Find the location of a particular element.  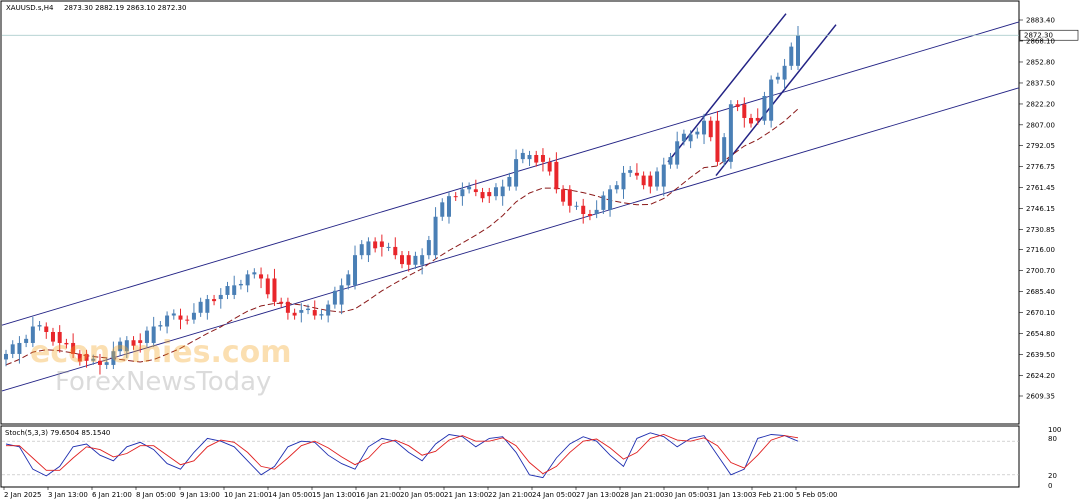

stoch-level-100: 100 is located at coordinates (1054, 430).